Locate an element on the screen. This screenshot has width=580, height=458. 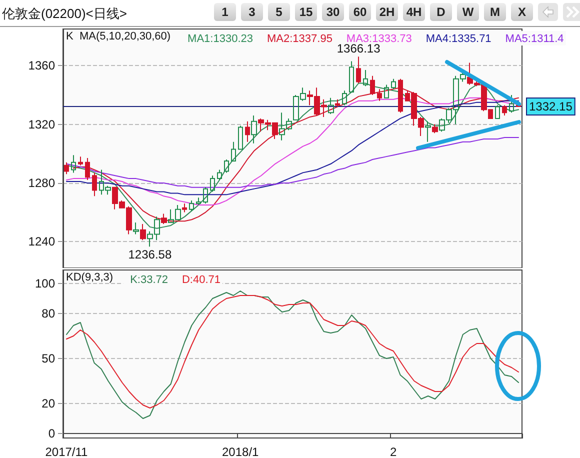
text: D is located at coordinates (441, 12).